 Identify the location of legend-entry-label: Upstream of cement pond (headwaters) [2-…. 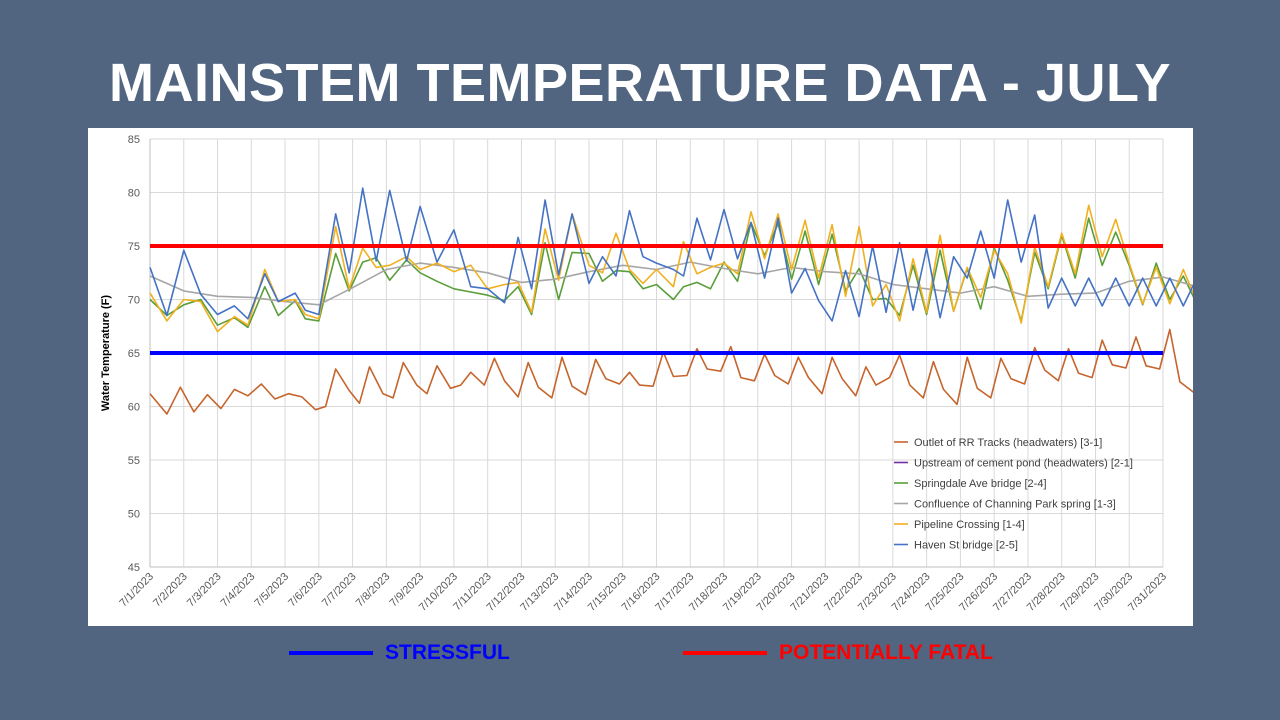
(1023, 464).